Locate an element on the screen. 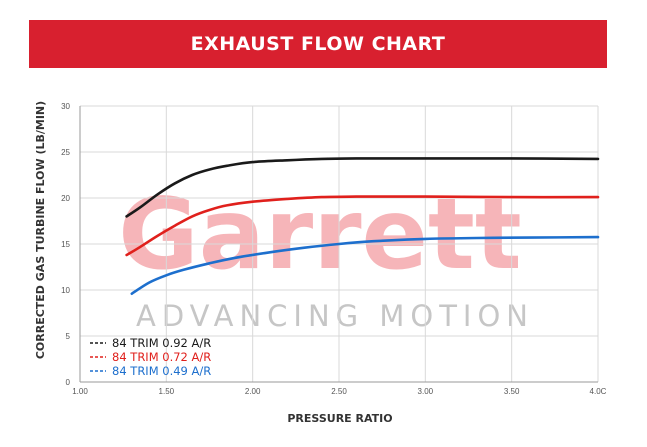 The height and width of the screenshot is (447, 647). x-tick-label: 2.50 is located at coordinates (339, 391).